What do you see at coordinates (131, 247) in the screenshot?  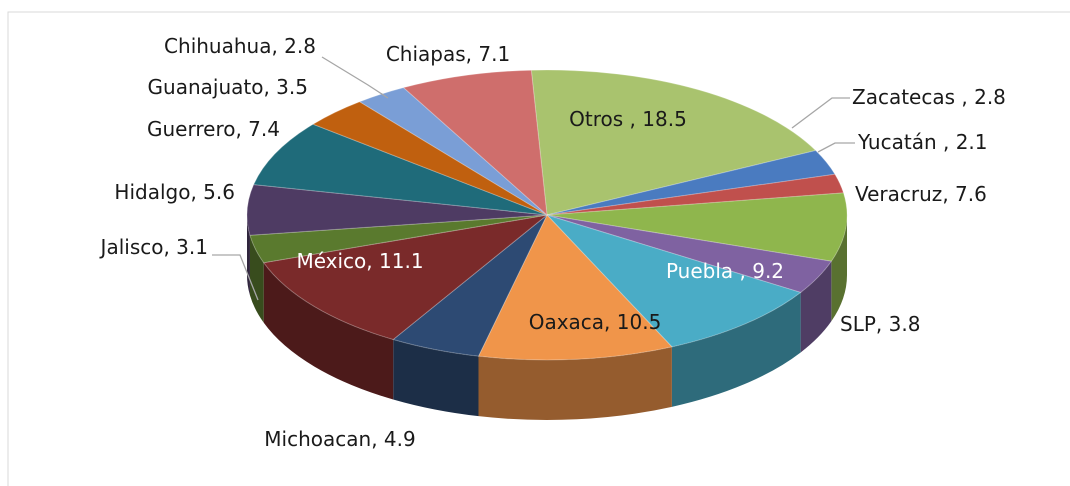 I see `category-label: Jalisco` at bounding box center [131, 247].